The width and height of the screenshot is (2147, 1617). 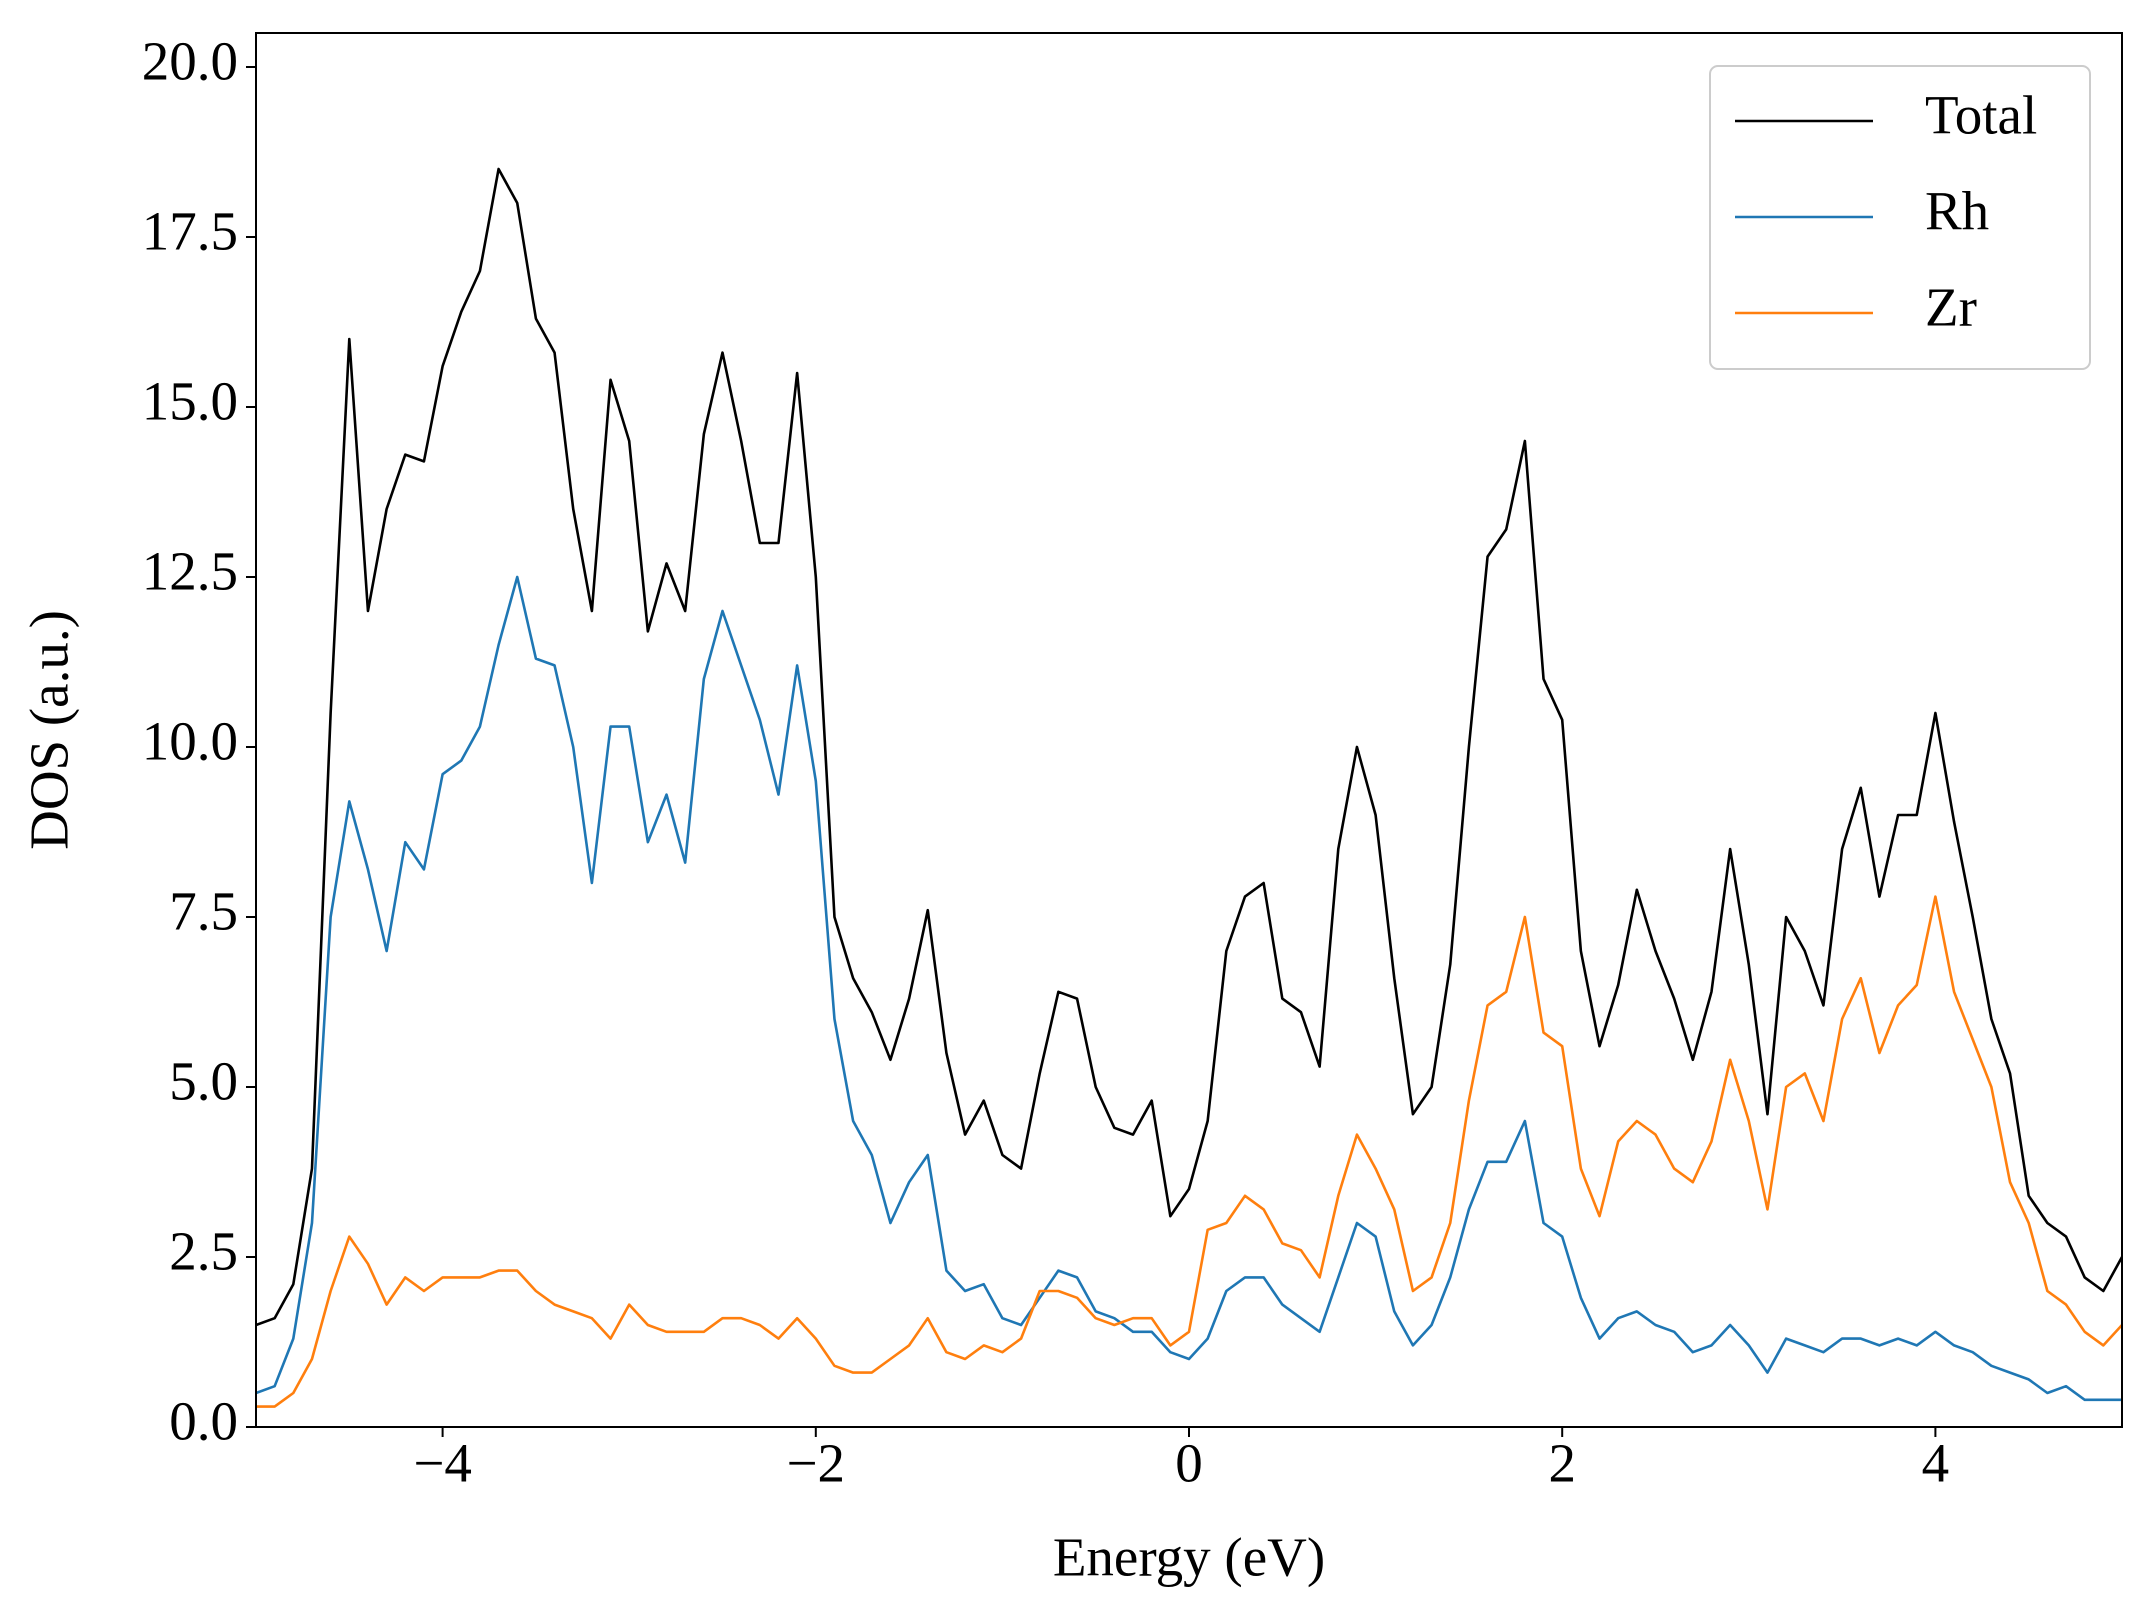 I want to click on y-axis-label: DOS (a.u.), so click(x=49, y=730).